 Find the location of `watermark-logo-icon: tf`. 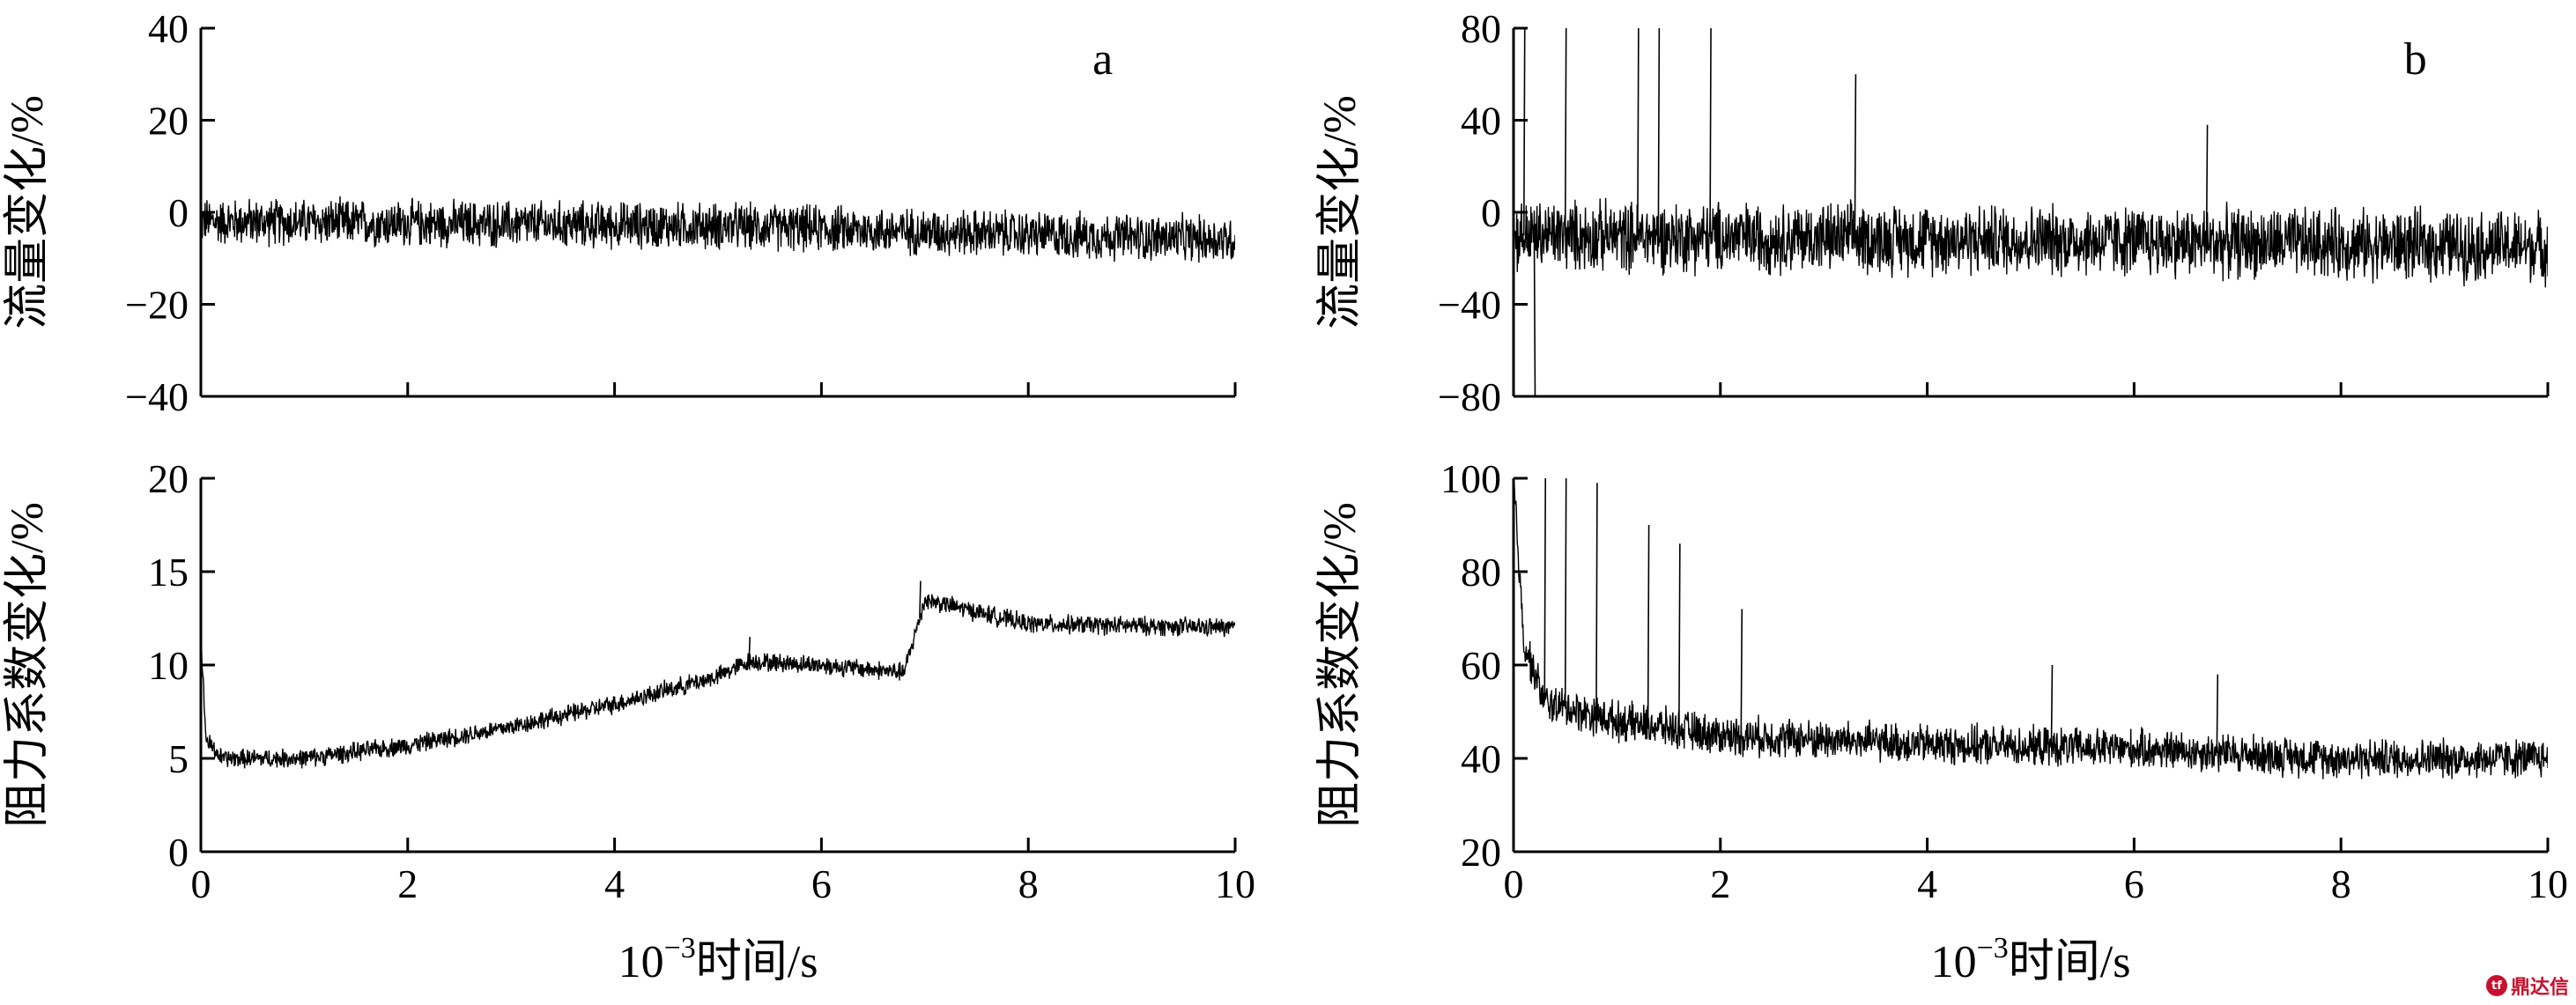

watermark-logo-icon: tf is located at coordinates (2496, 985).